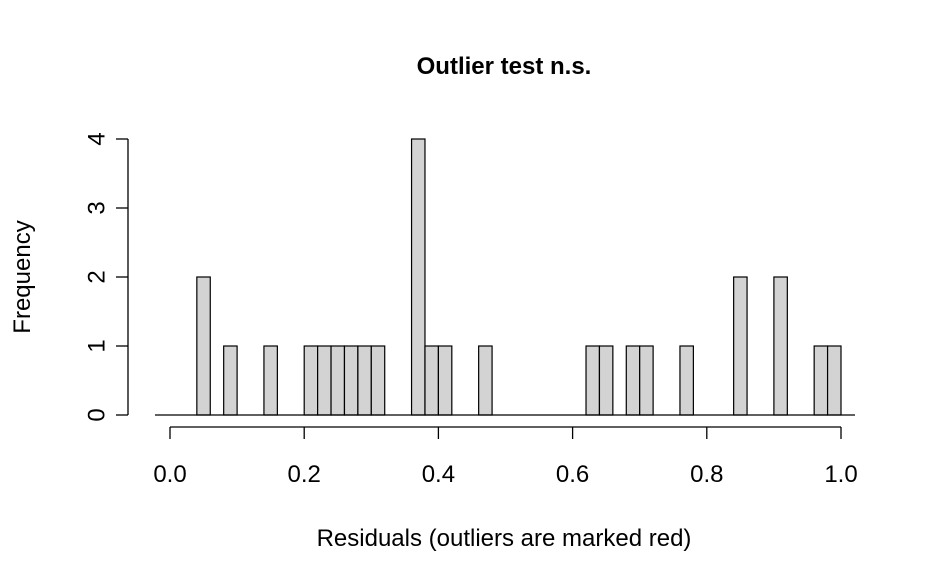 The height and width of the screenshot is (586, 948). I want to click on x-tick-label: 0.0, so click(169, 474).